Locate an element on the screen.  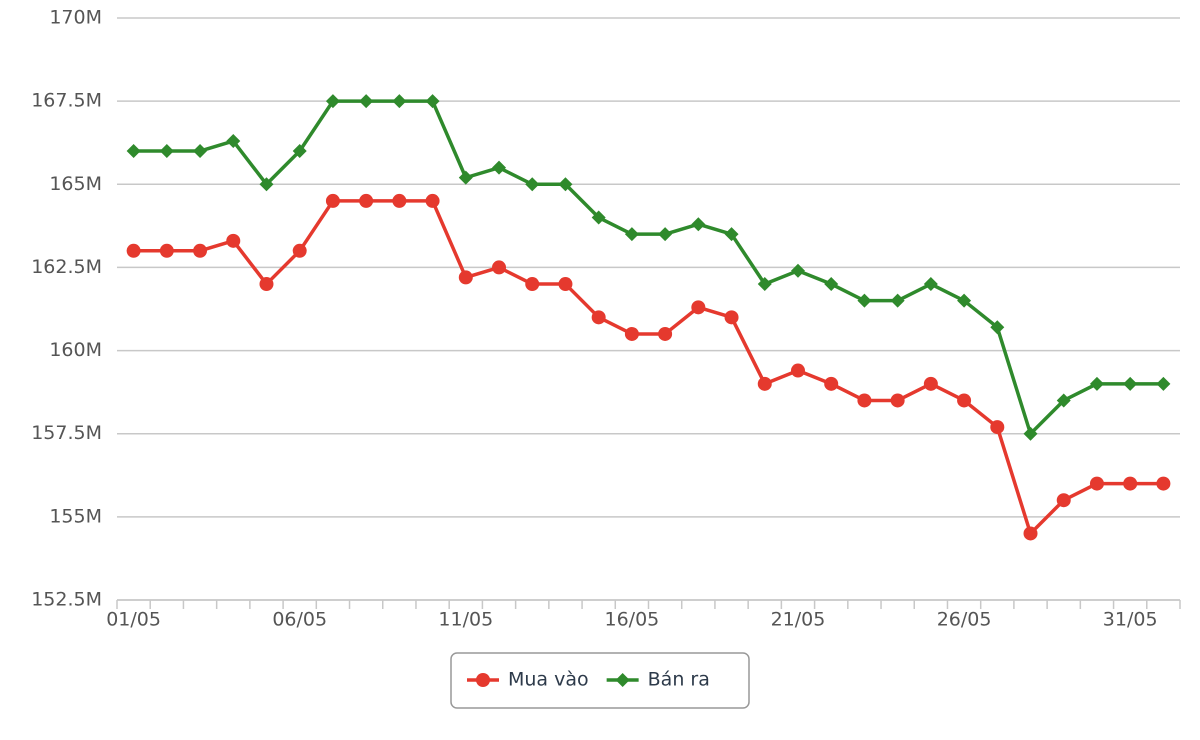
x-tick-label: 26/05 is located at coordinates (964, 620).